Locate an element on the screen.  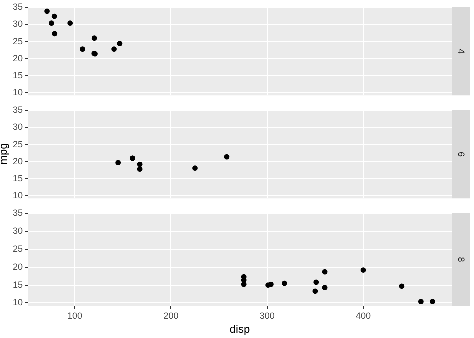
x-tick-label: 100 is located at coordinates (75, 315).